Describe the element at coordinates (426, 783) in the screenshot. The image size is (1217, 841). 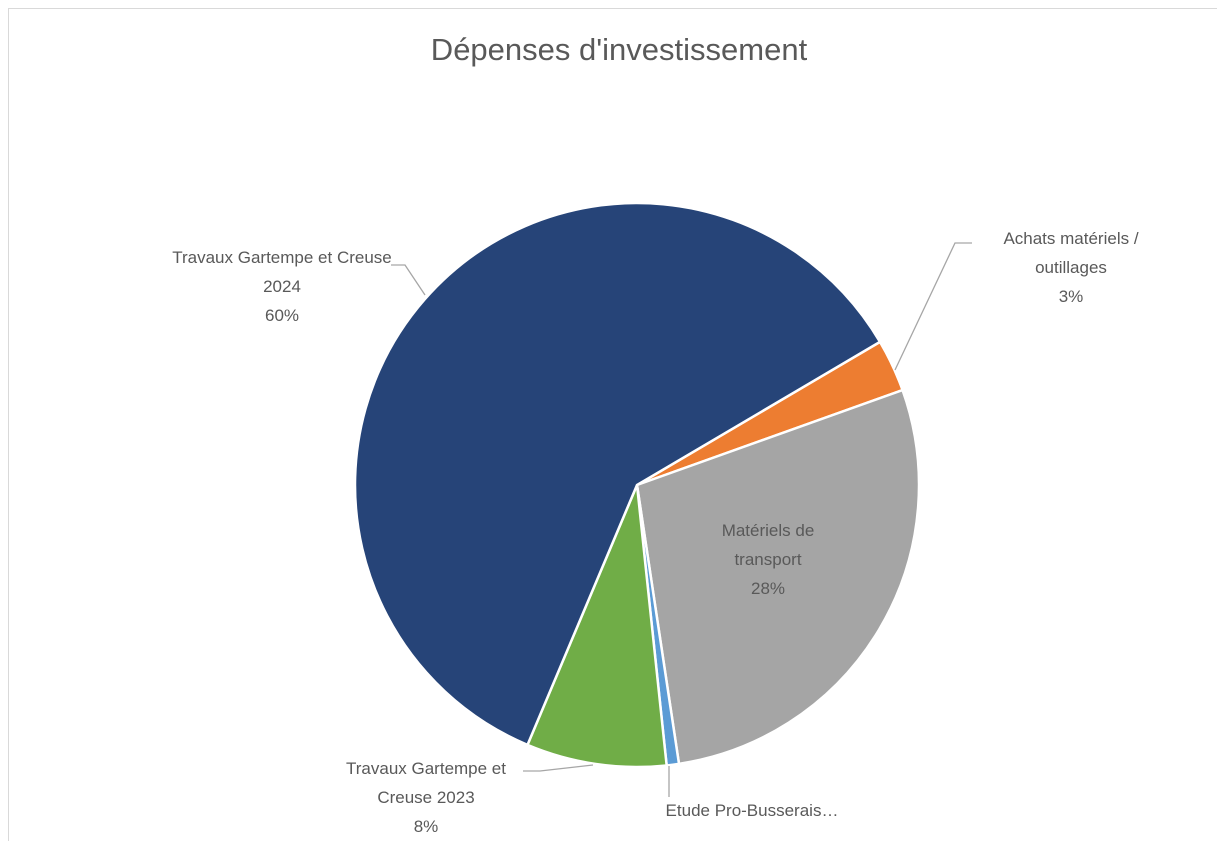
I see `category-label: Travaux Gartempe et Creuse 2023` at that location.